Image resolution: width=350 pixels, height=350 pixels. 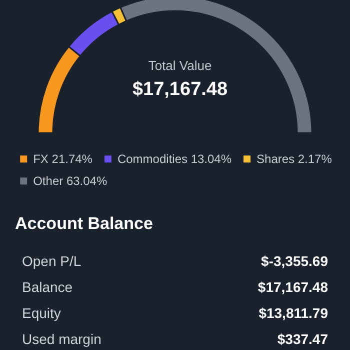 What do you see at coordinates (62, 339) in the screenshot?
I see `text: Used margin` at bounding box center [62, 339].